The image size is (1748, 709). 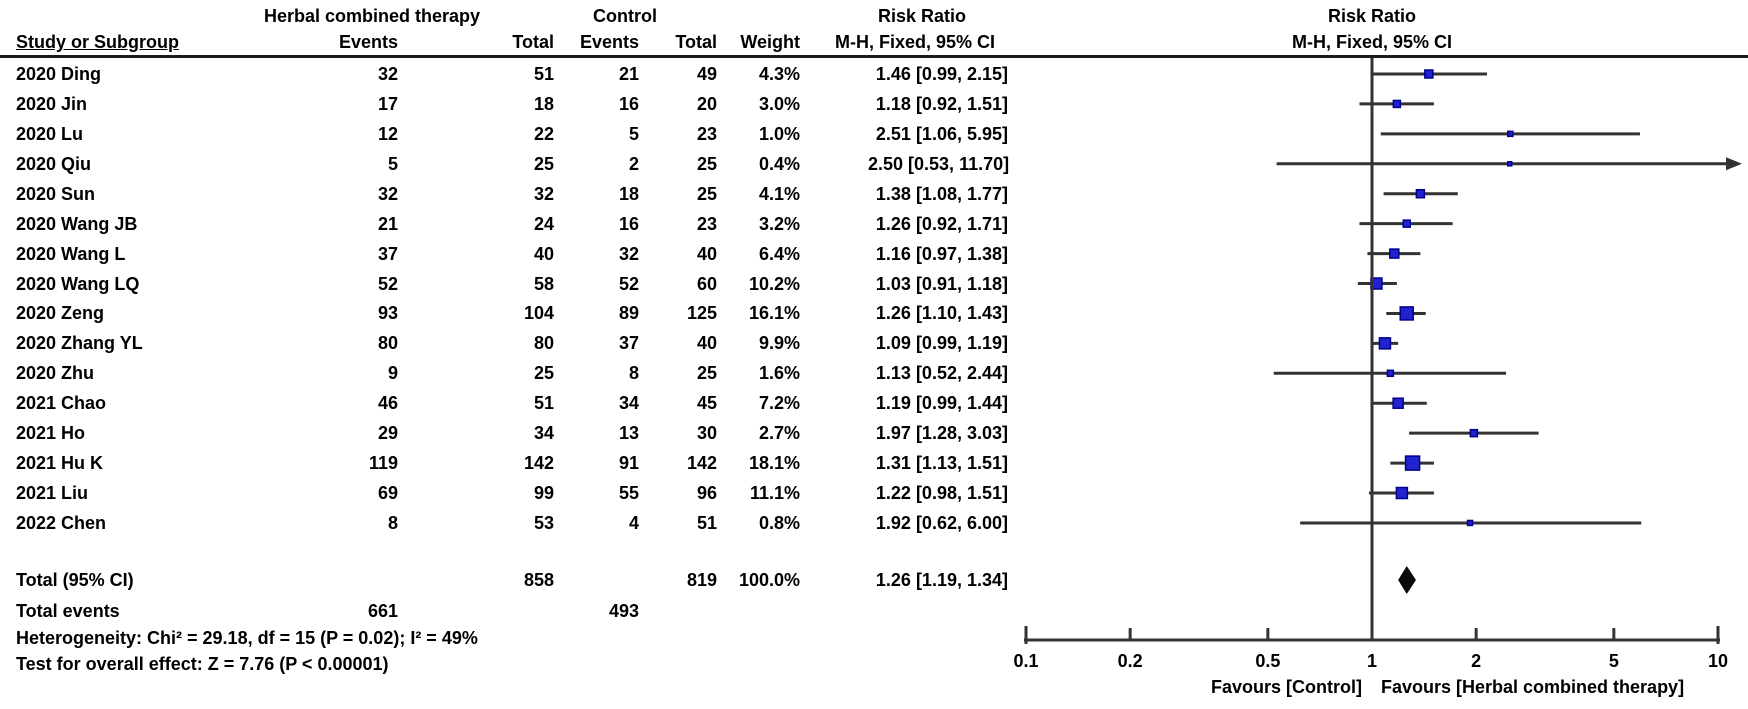 What do you see at coordinates (543, 193) in the screenshot?
I see `total1-cell: 32` at bounding box center [543, 193].